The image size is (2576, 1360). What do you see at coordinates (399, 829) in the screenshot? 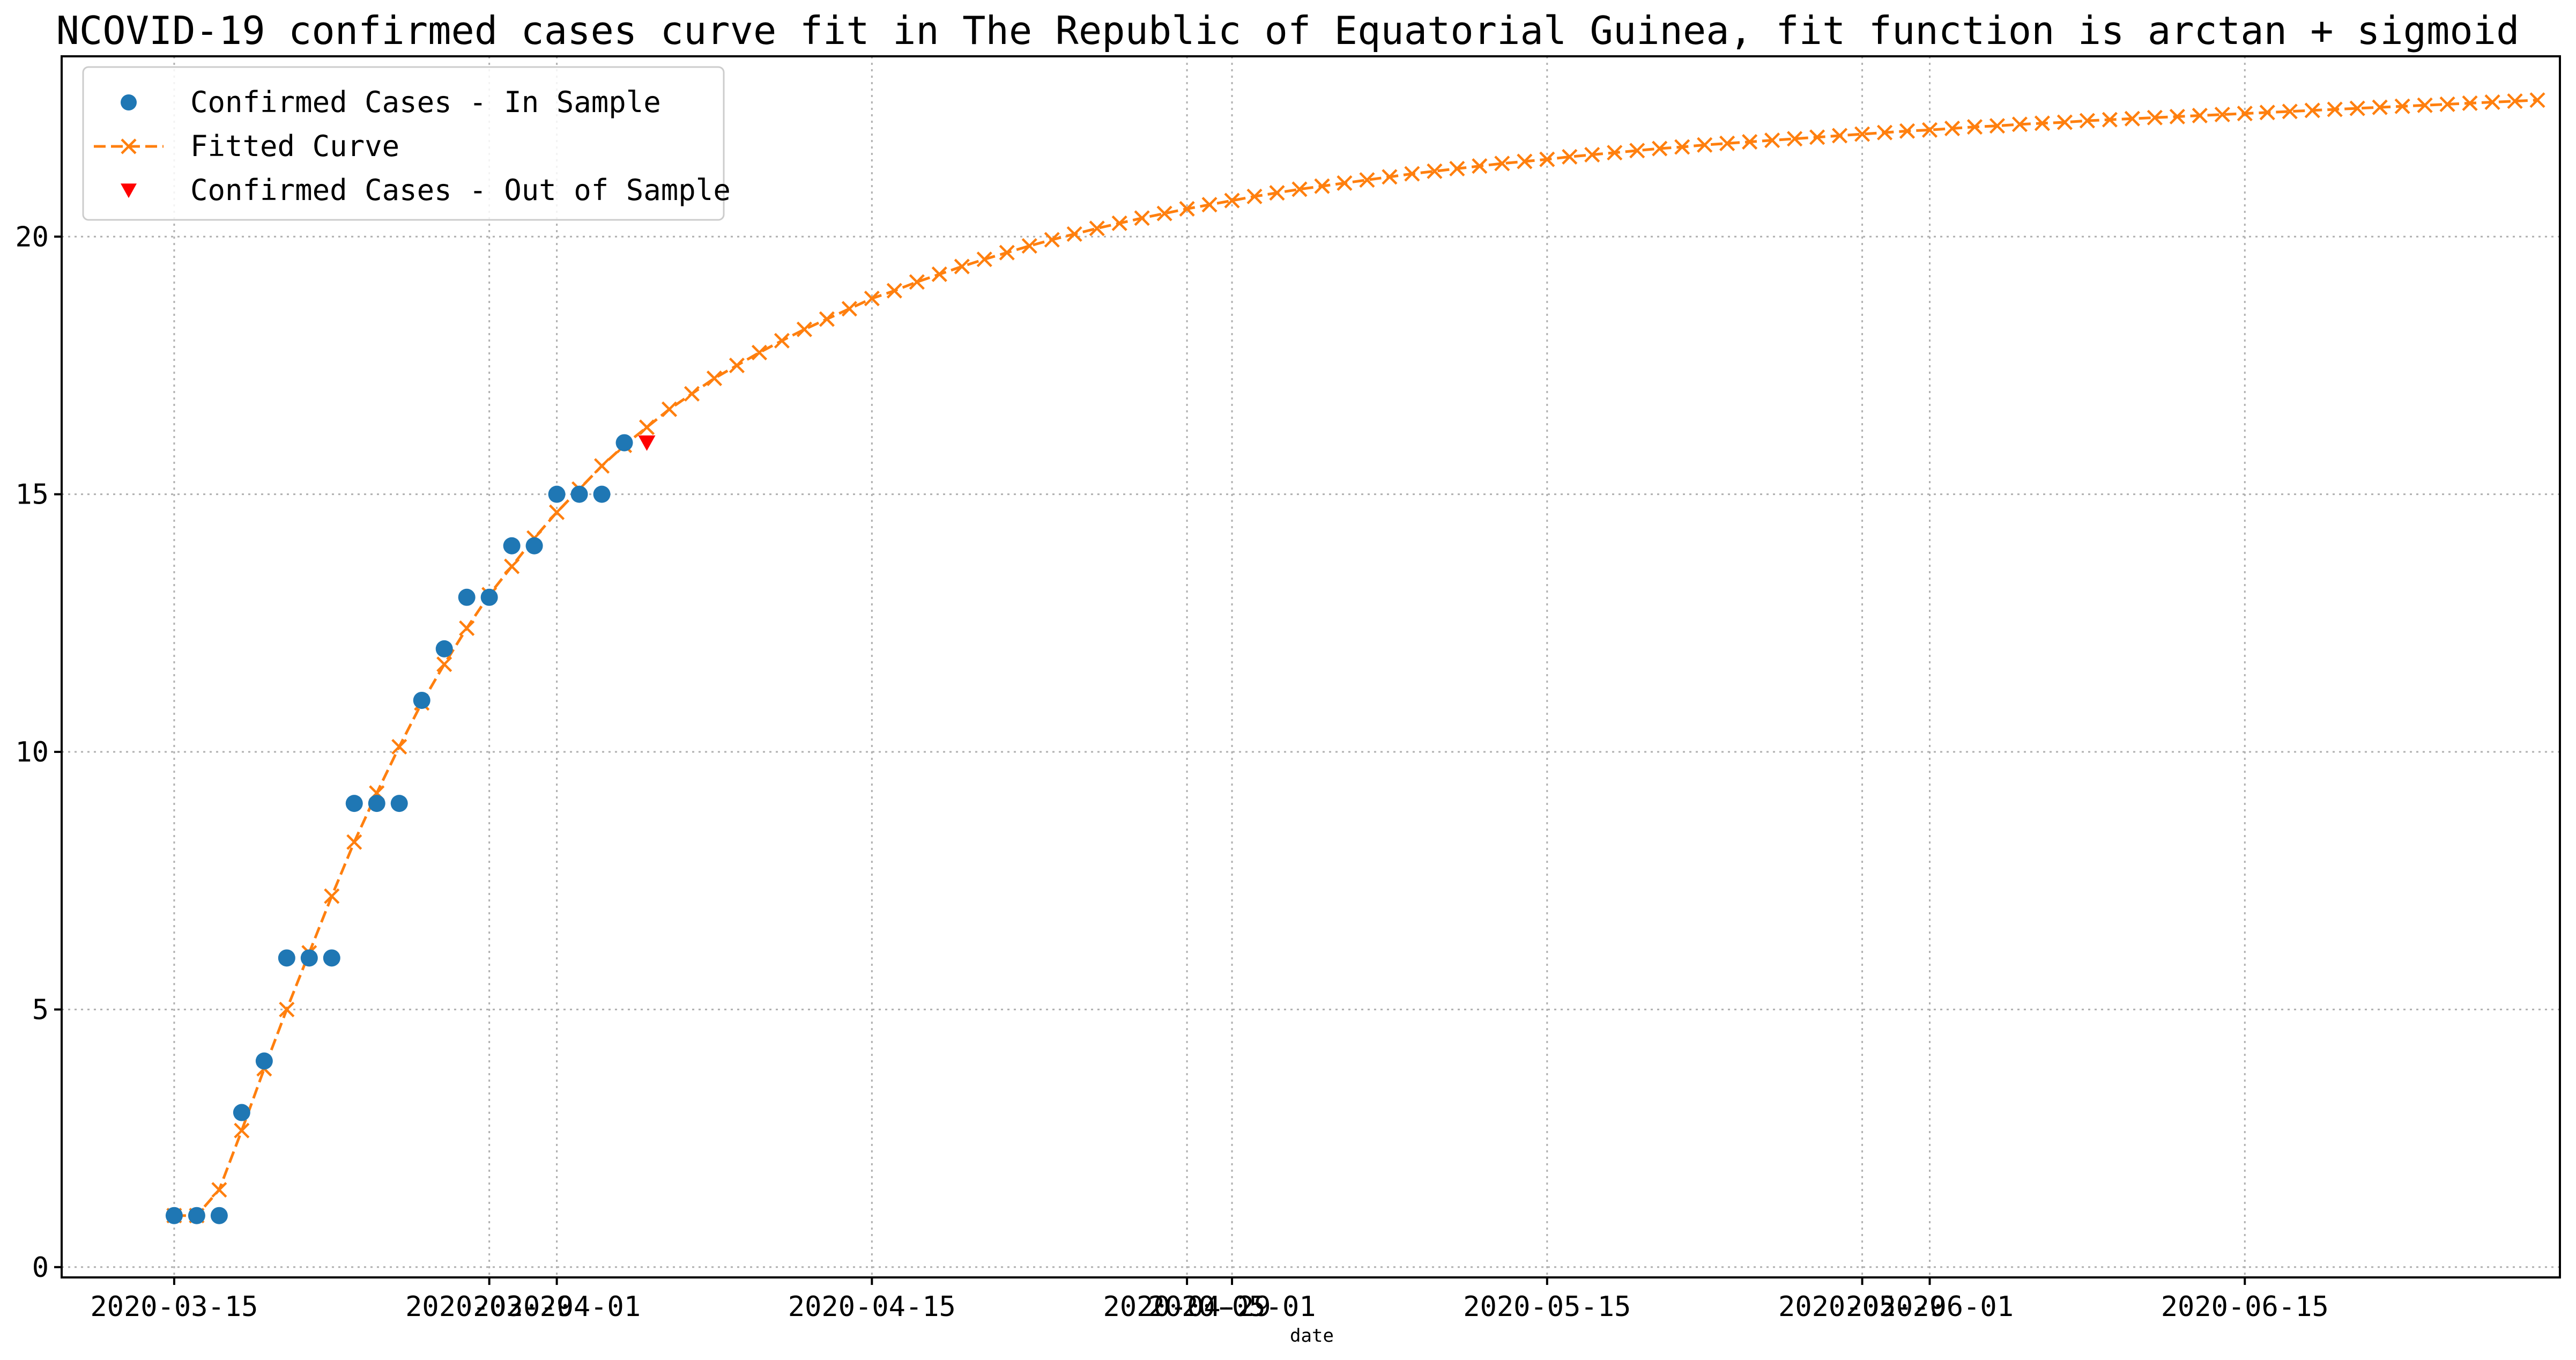
I see `series-confirmed-cases-in-sample` at bounding box center [399, 829].